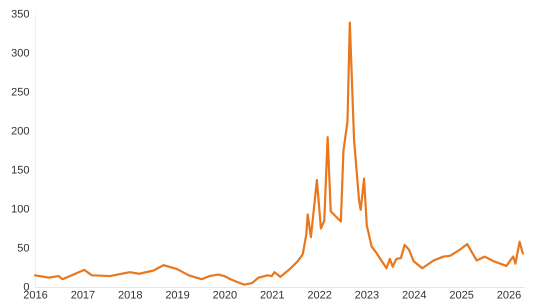 This screenshot has width=534, height=304. I want to click on y-tick-label: 150, so click(20, 170).